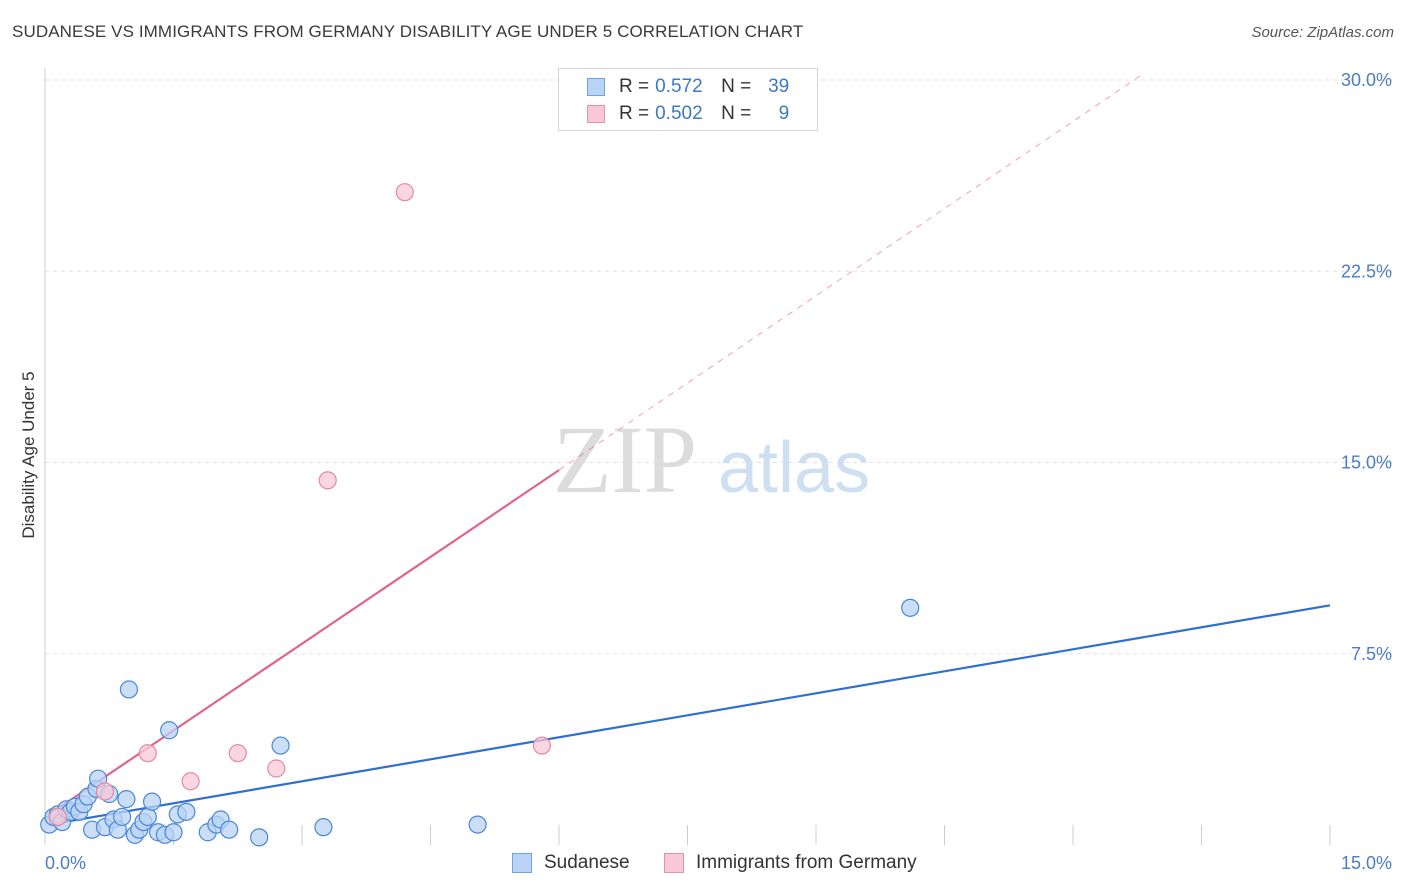  Describe the element at coordinates (625, 459) in the screenshot. I see `watermark-zip: ZIP` at that location.